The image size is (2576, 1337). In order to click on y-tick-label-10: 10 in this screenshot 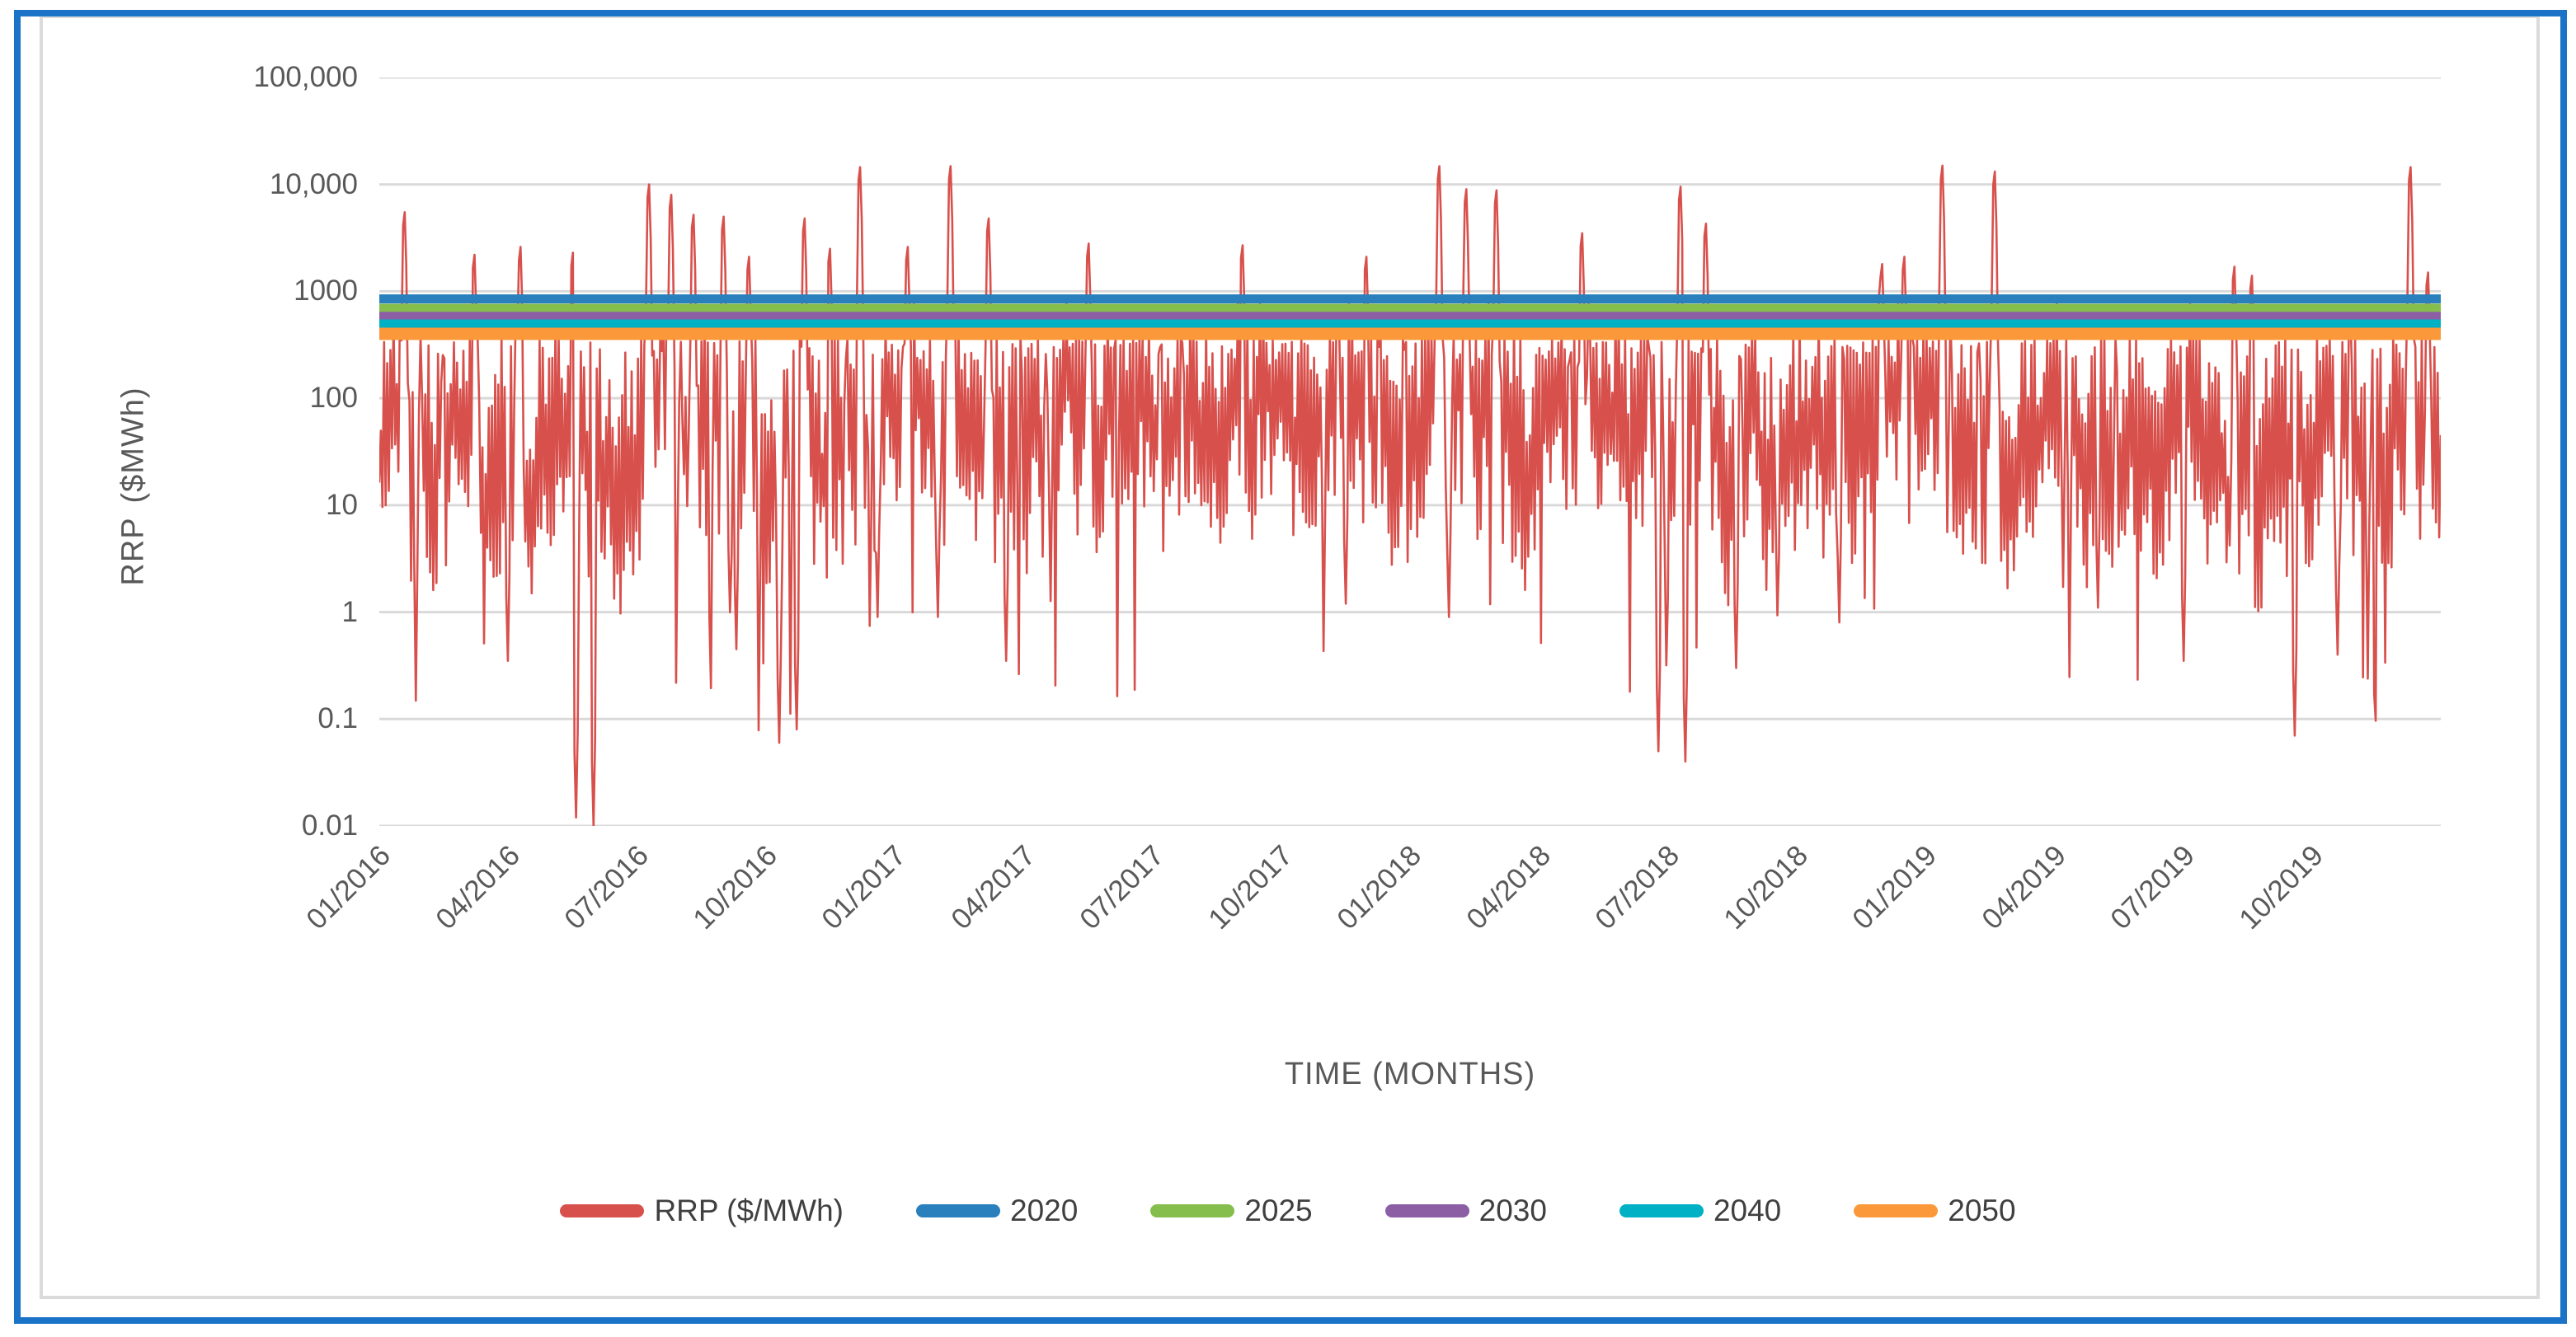, I will do `click(342, 504)`.